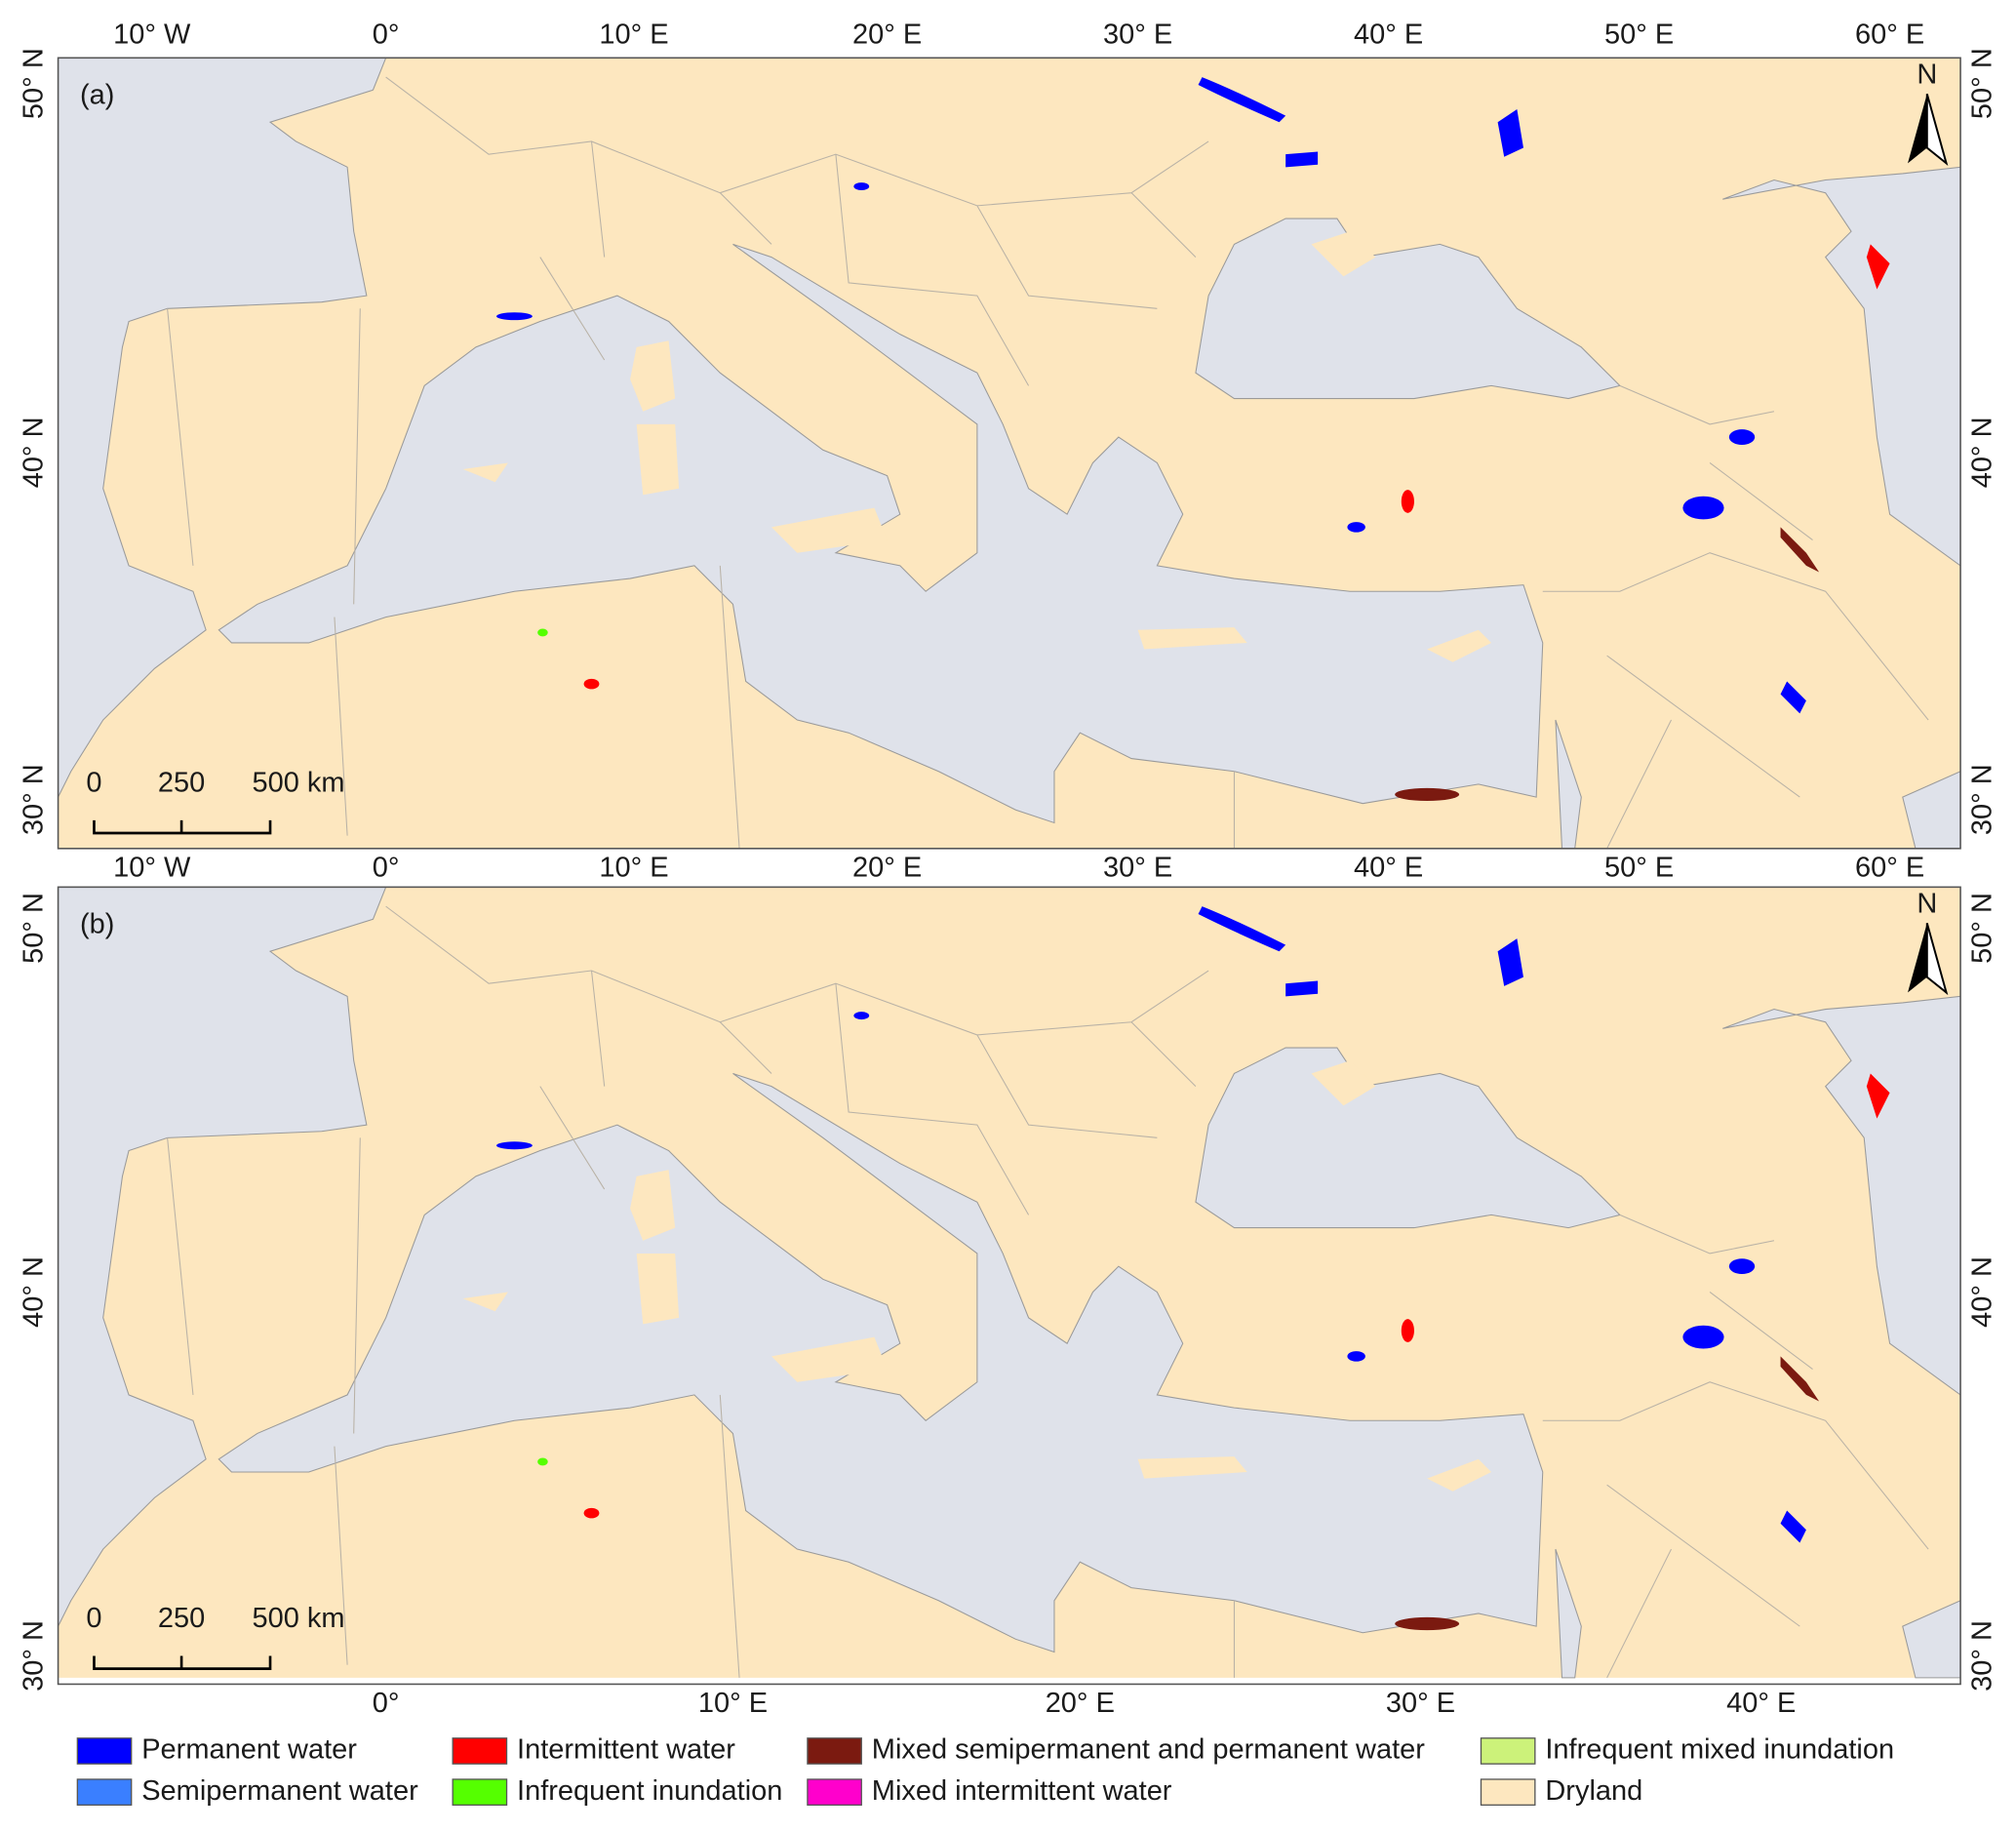 This screenshot has height=1832, width=2016. What do you see at coordinates (97, 925) in the screenshot?
I see `panel-label: (b)` at bounding box center [97, 925].